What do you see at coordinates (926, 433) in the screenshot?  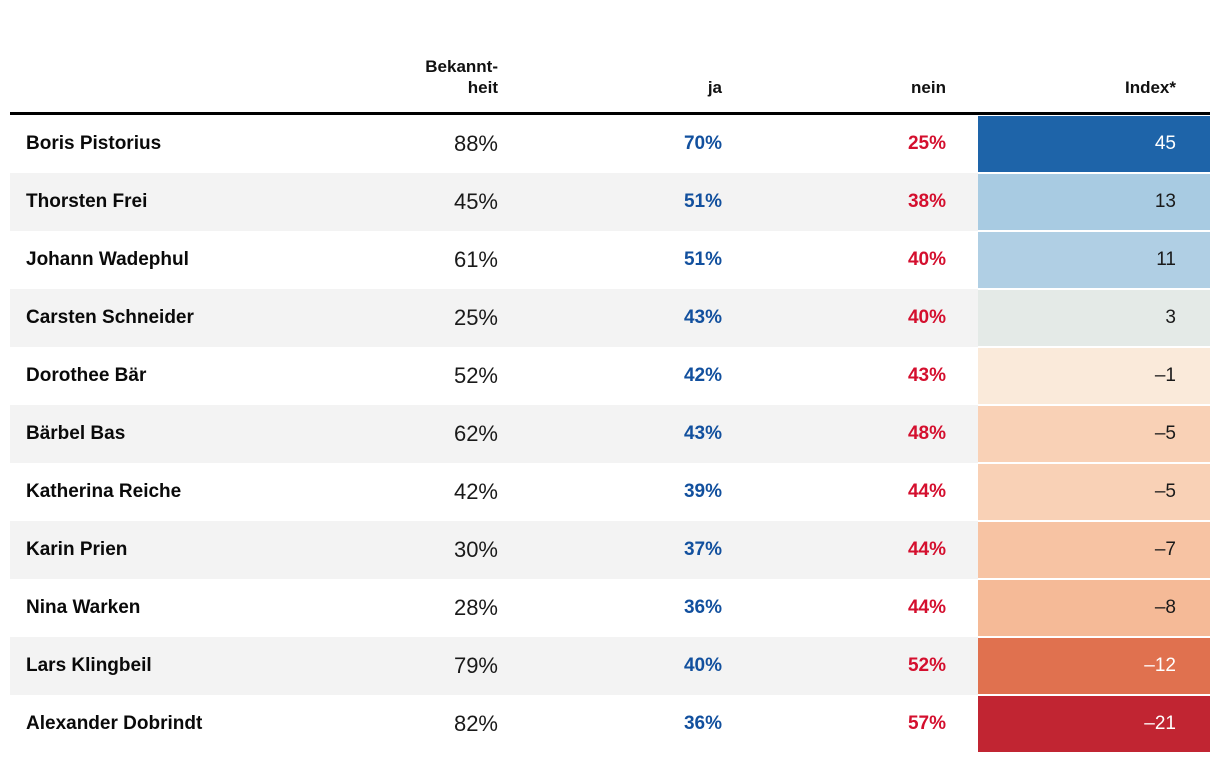 I see `nein-value: 48%` at bounding box center [926, 433].